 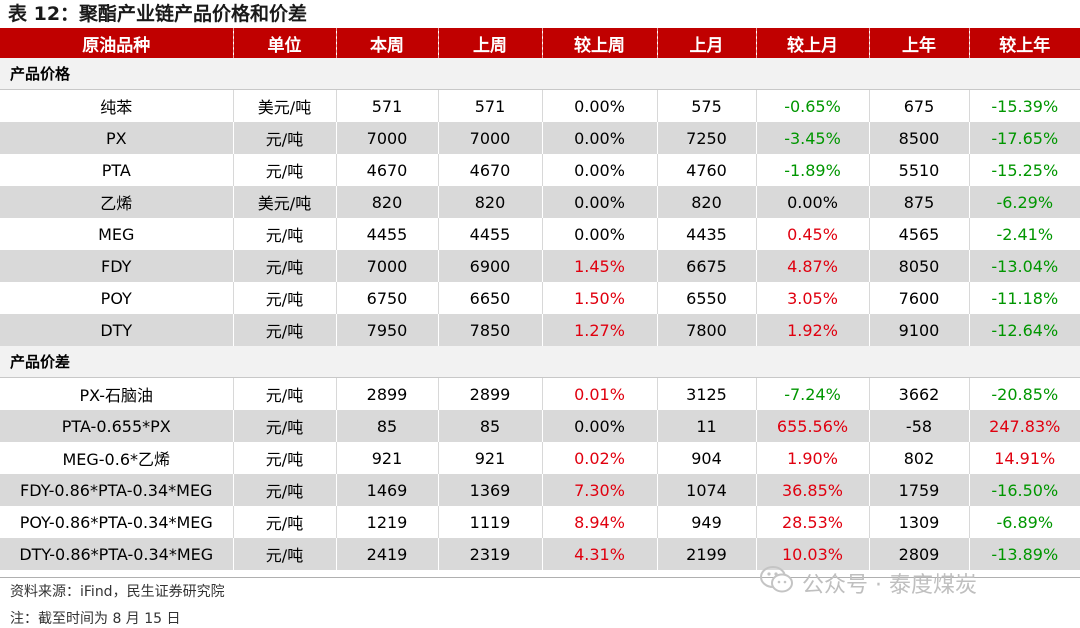 What do you see at coordinates (706, 298) in the screenshot?
I see `cell-last-month: 6550` at bounding box center [706, 298].